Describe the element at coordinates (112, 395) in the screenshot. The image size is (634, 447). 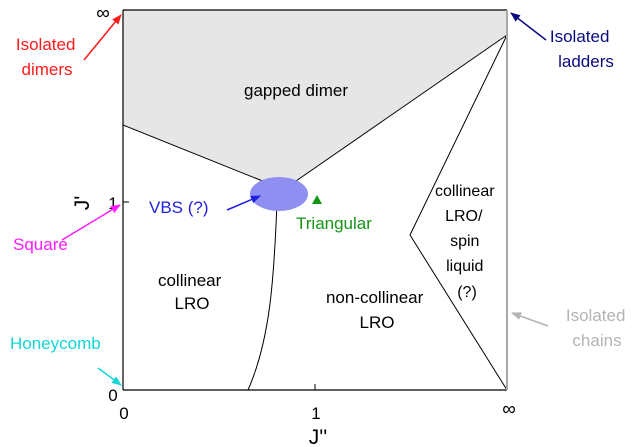
I see `y-tick-label-0: 0` at that location.